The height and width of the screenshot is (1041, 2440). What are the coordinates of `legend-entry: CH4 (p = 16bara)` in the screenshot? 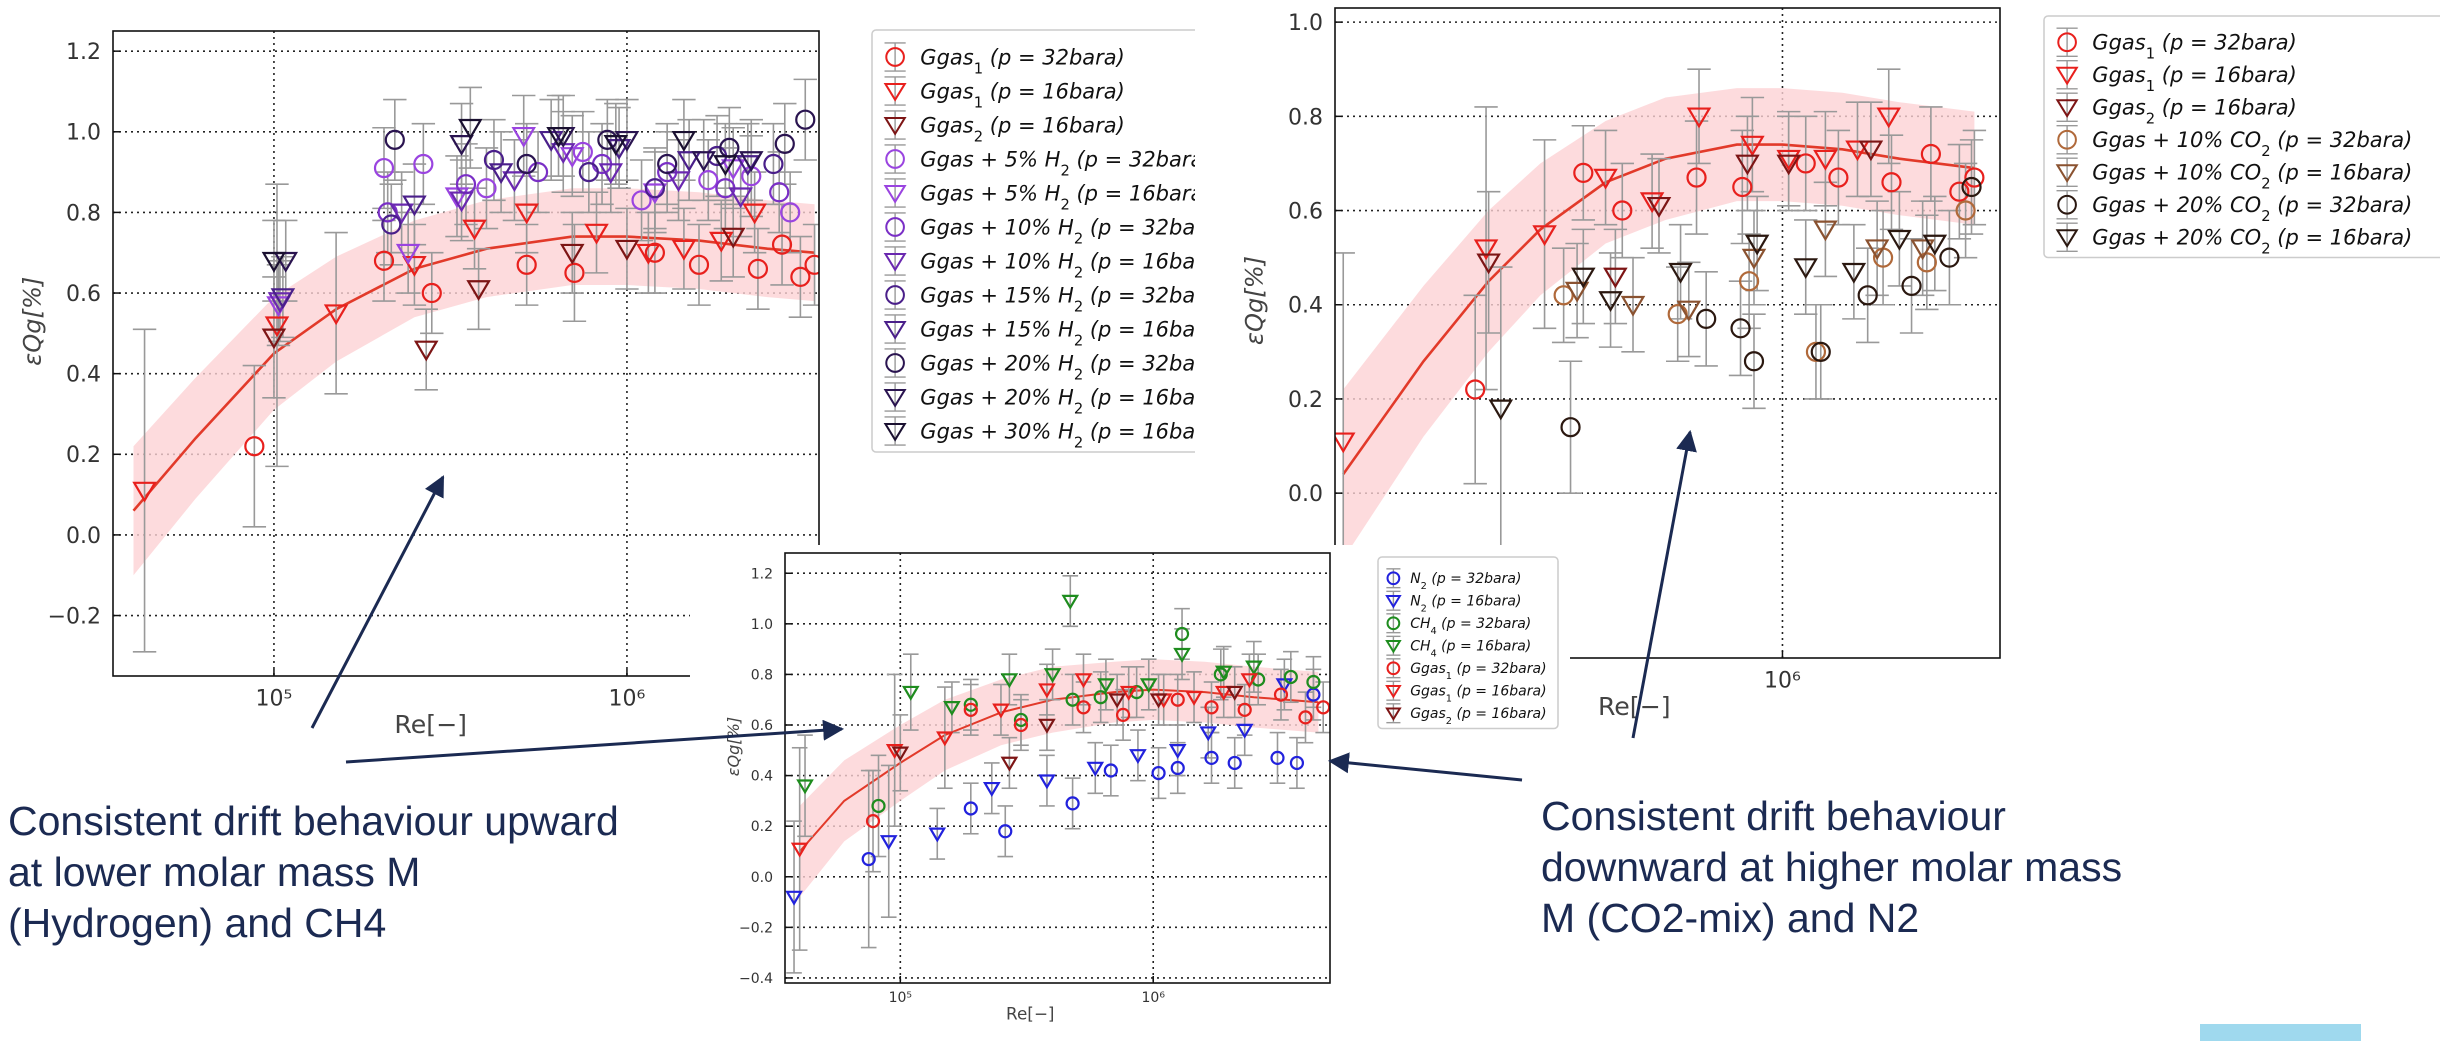 It's located at (1470, 649).